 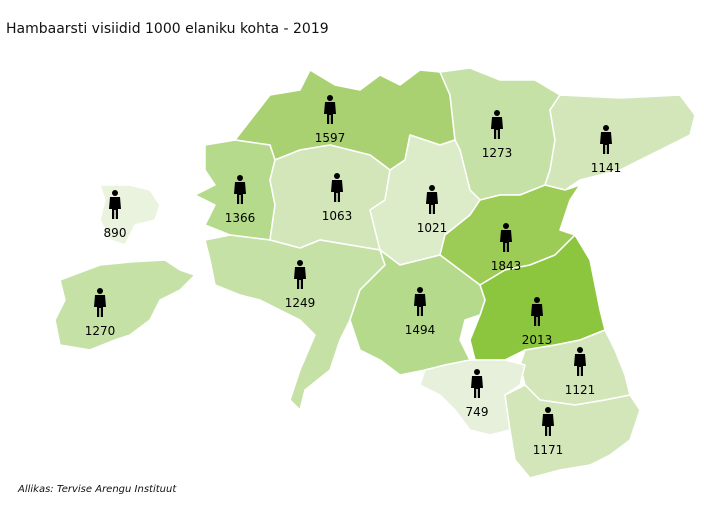 What do you see at coordinates (497, 153) in the screenshot?
I see `region-value: 1273` at bounding box center [497, 153].